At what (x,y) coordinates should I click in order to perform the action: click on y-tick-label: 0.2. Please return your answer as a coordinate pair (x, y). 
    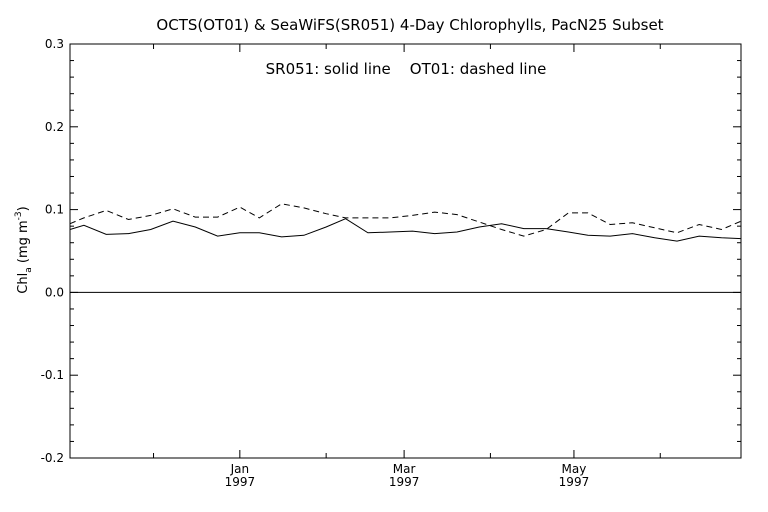
    Looking at the image, I should click on (54, 127).